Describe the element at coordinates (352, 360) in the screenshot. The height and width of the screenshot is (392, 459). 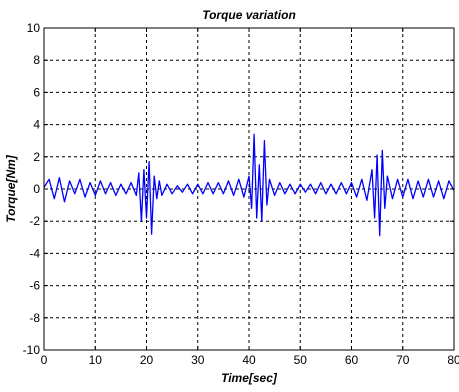
I see `x-tick-label: 60` at that location.